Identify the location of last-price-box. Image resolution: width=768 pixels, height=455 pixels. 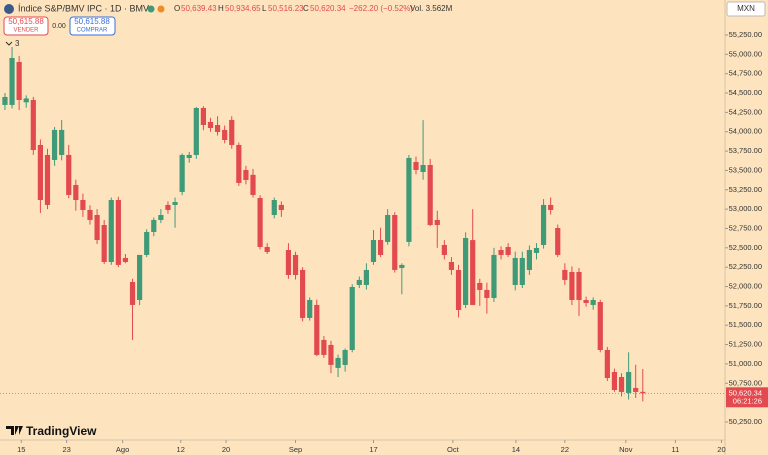
(747, 397).